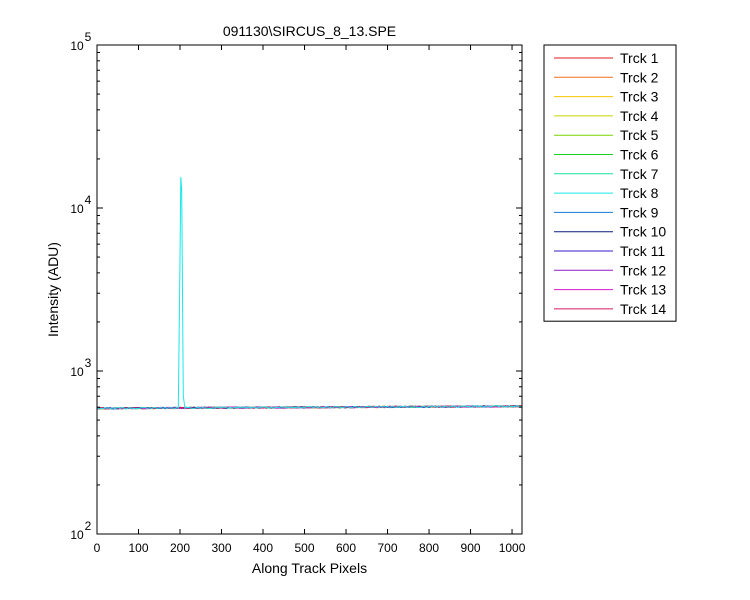 This screenshot has height=600, width=750. I want to click on x-tick-label: 0, so click(97, 548).